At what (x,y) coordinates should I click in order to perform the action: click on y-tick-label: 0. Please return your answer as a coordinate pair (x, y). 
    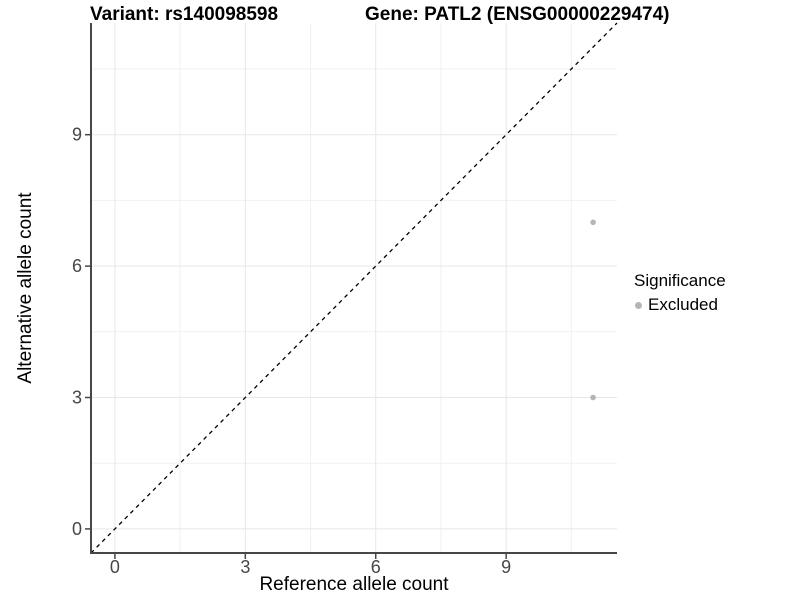
    Looking at the image, I should click on (77, 529).